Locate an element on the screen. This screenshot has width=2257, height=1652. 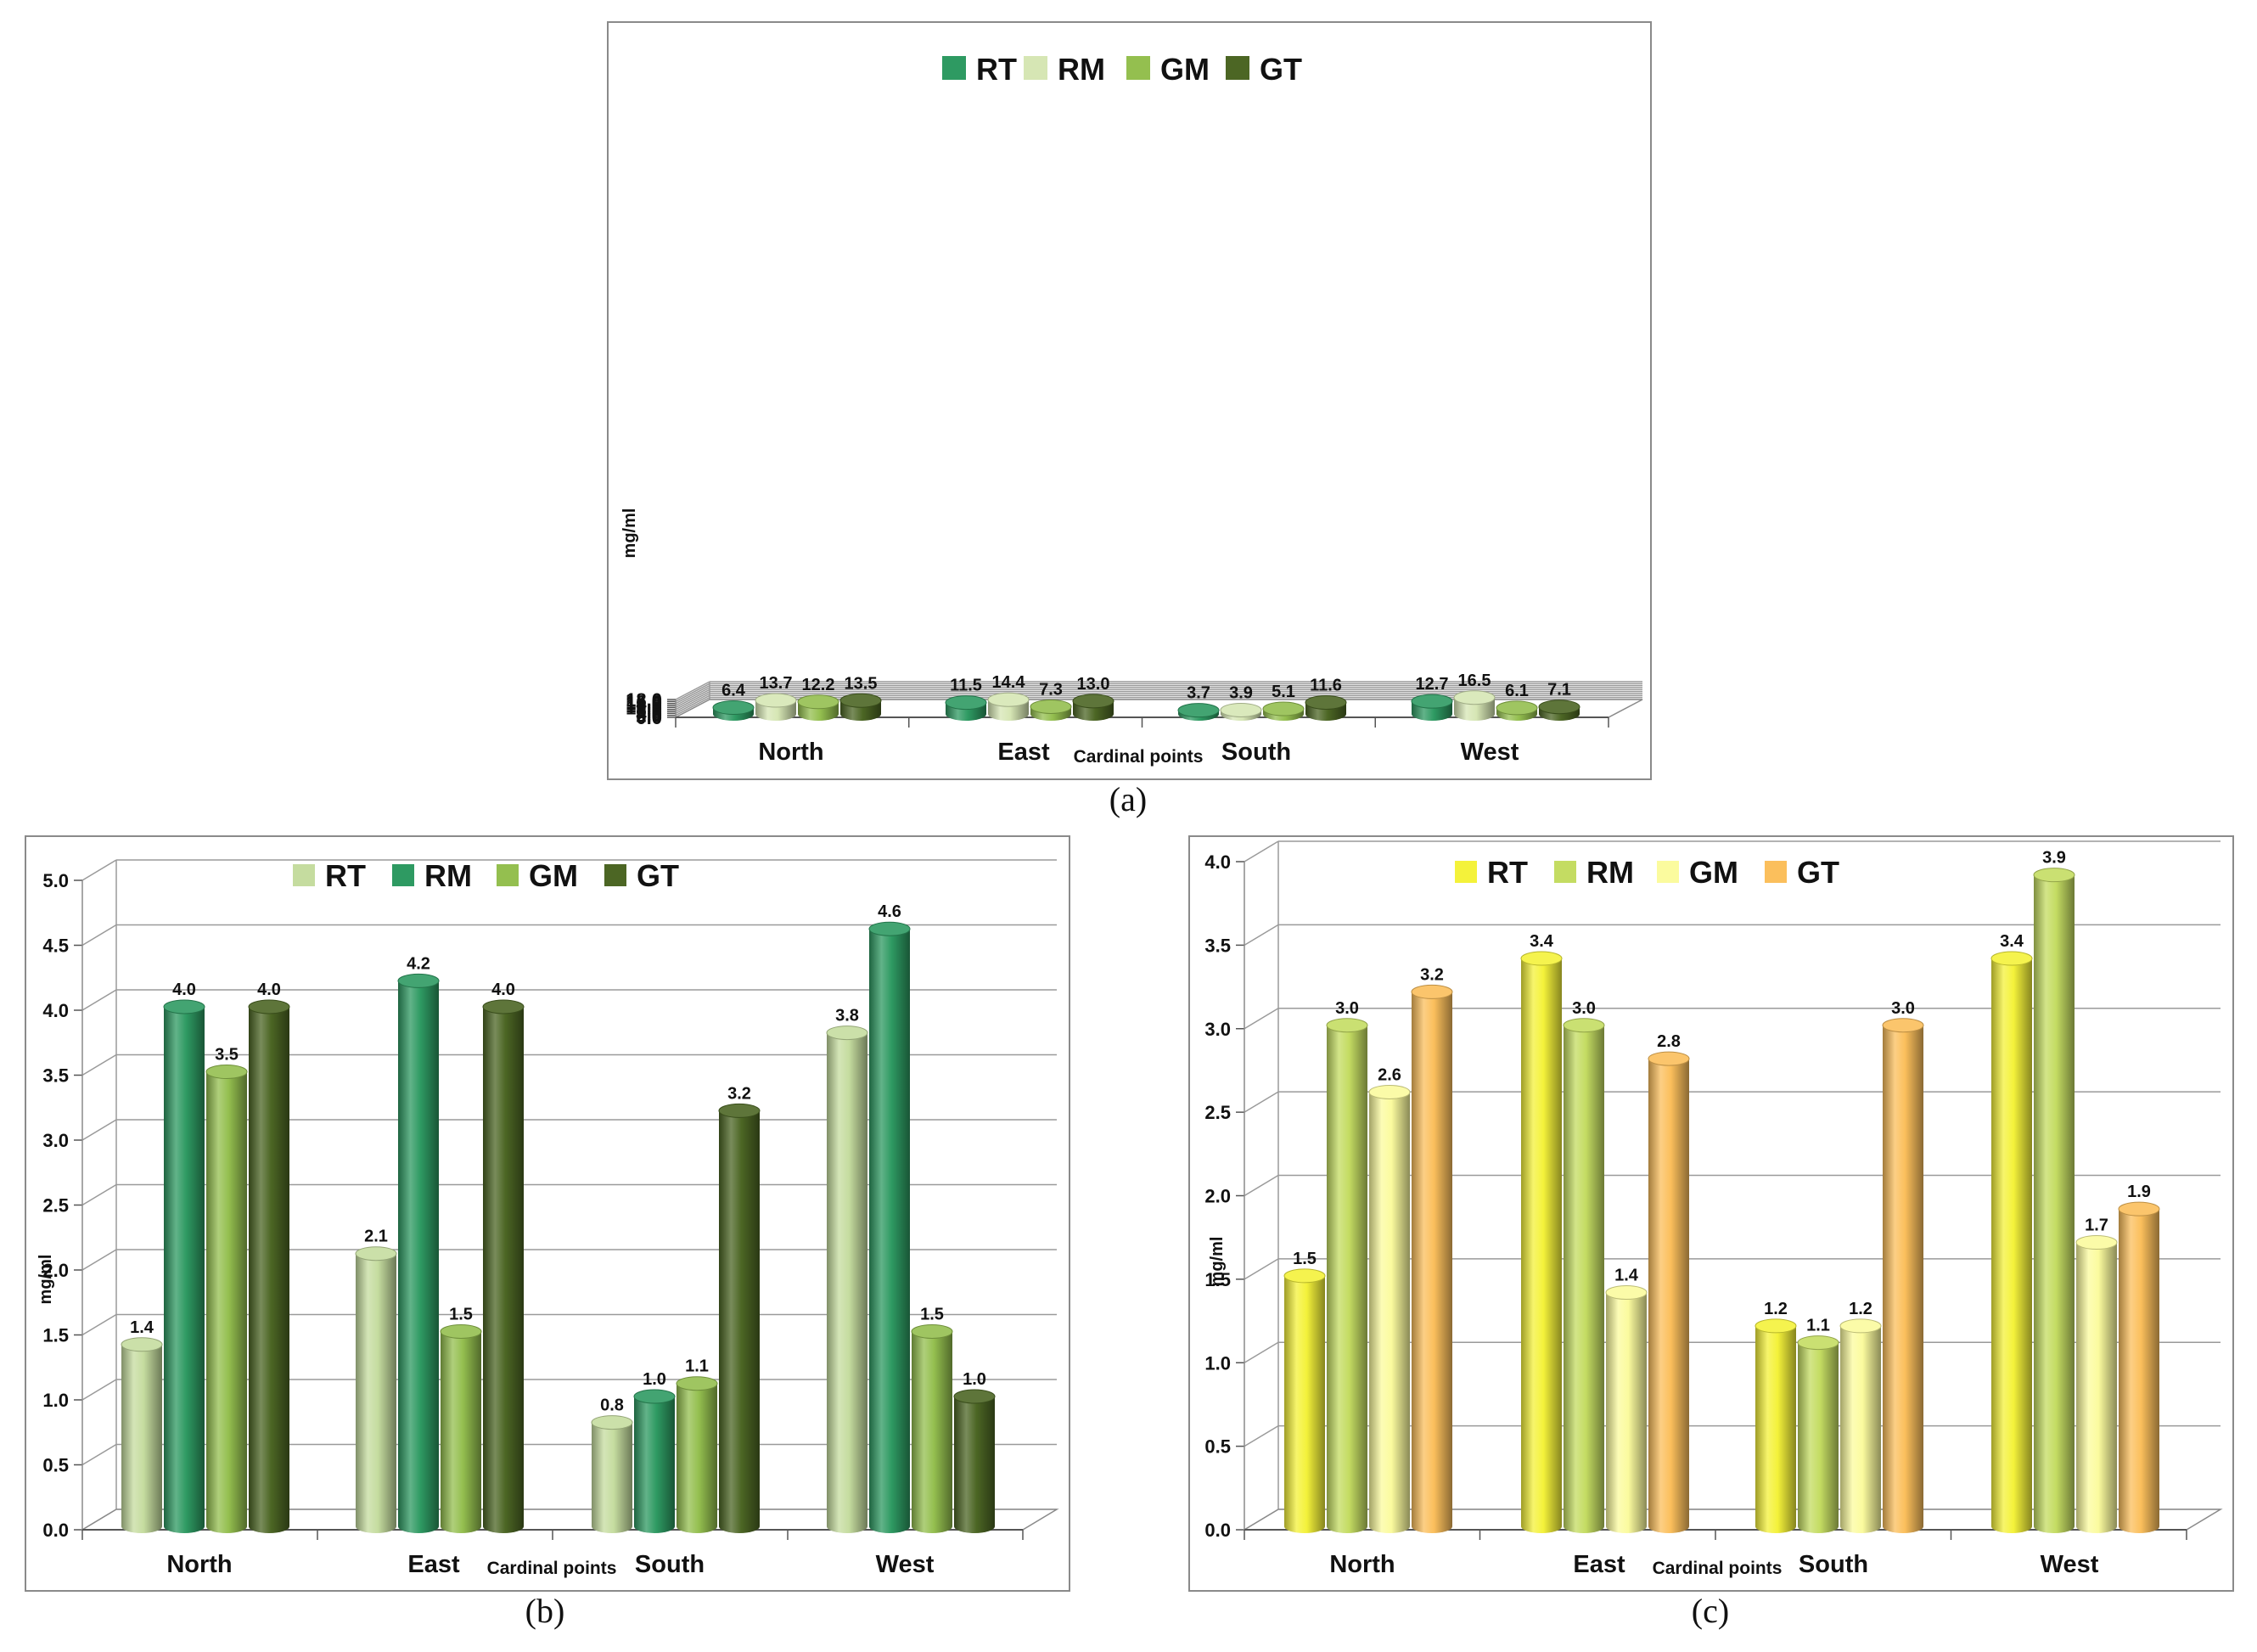
legend-swatch-rm is located at coordinates (1035, 68).